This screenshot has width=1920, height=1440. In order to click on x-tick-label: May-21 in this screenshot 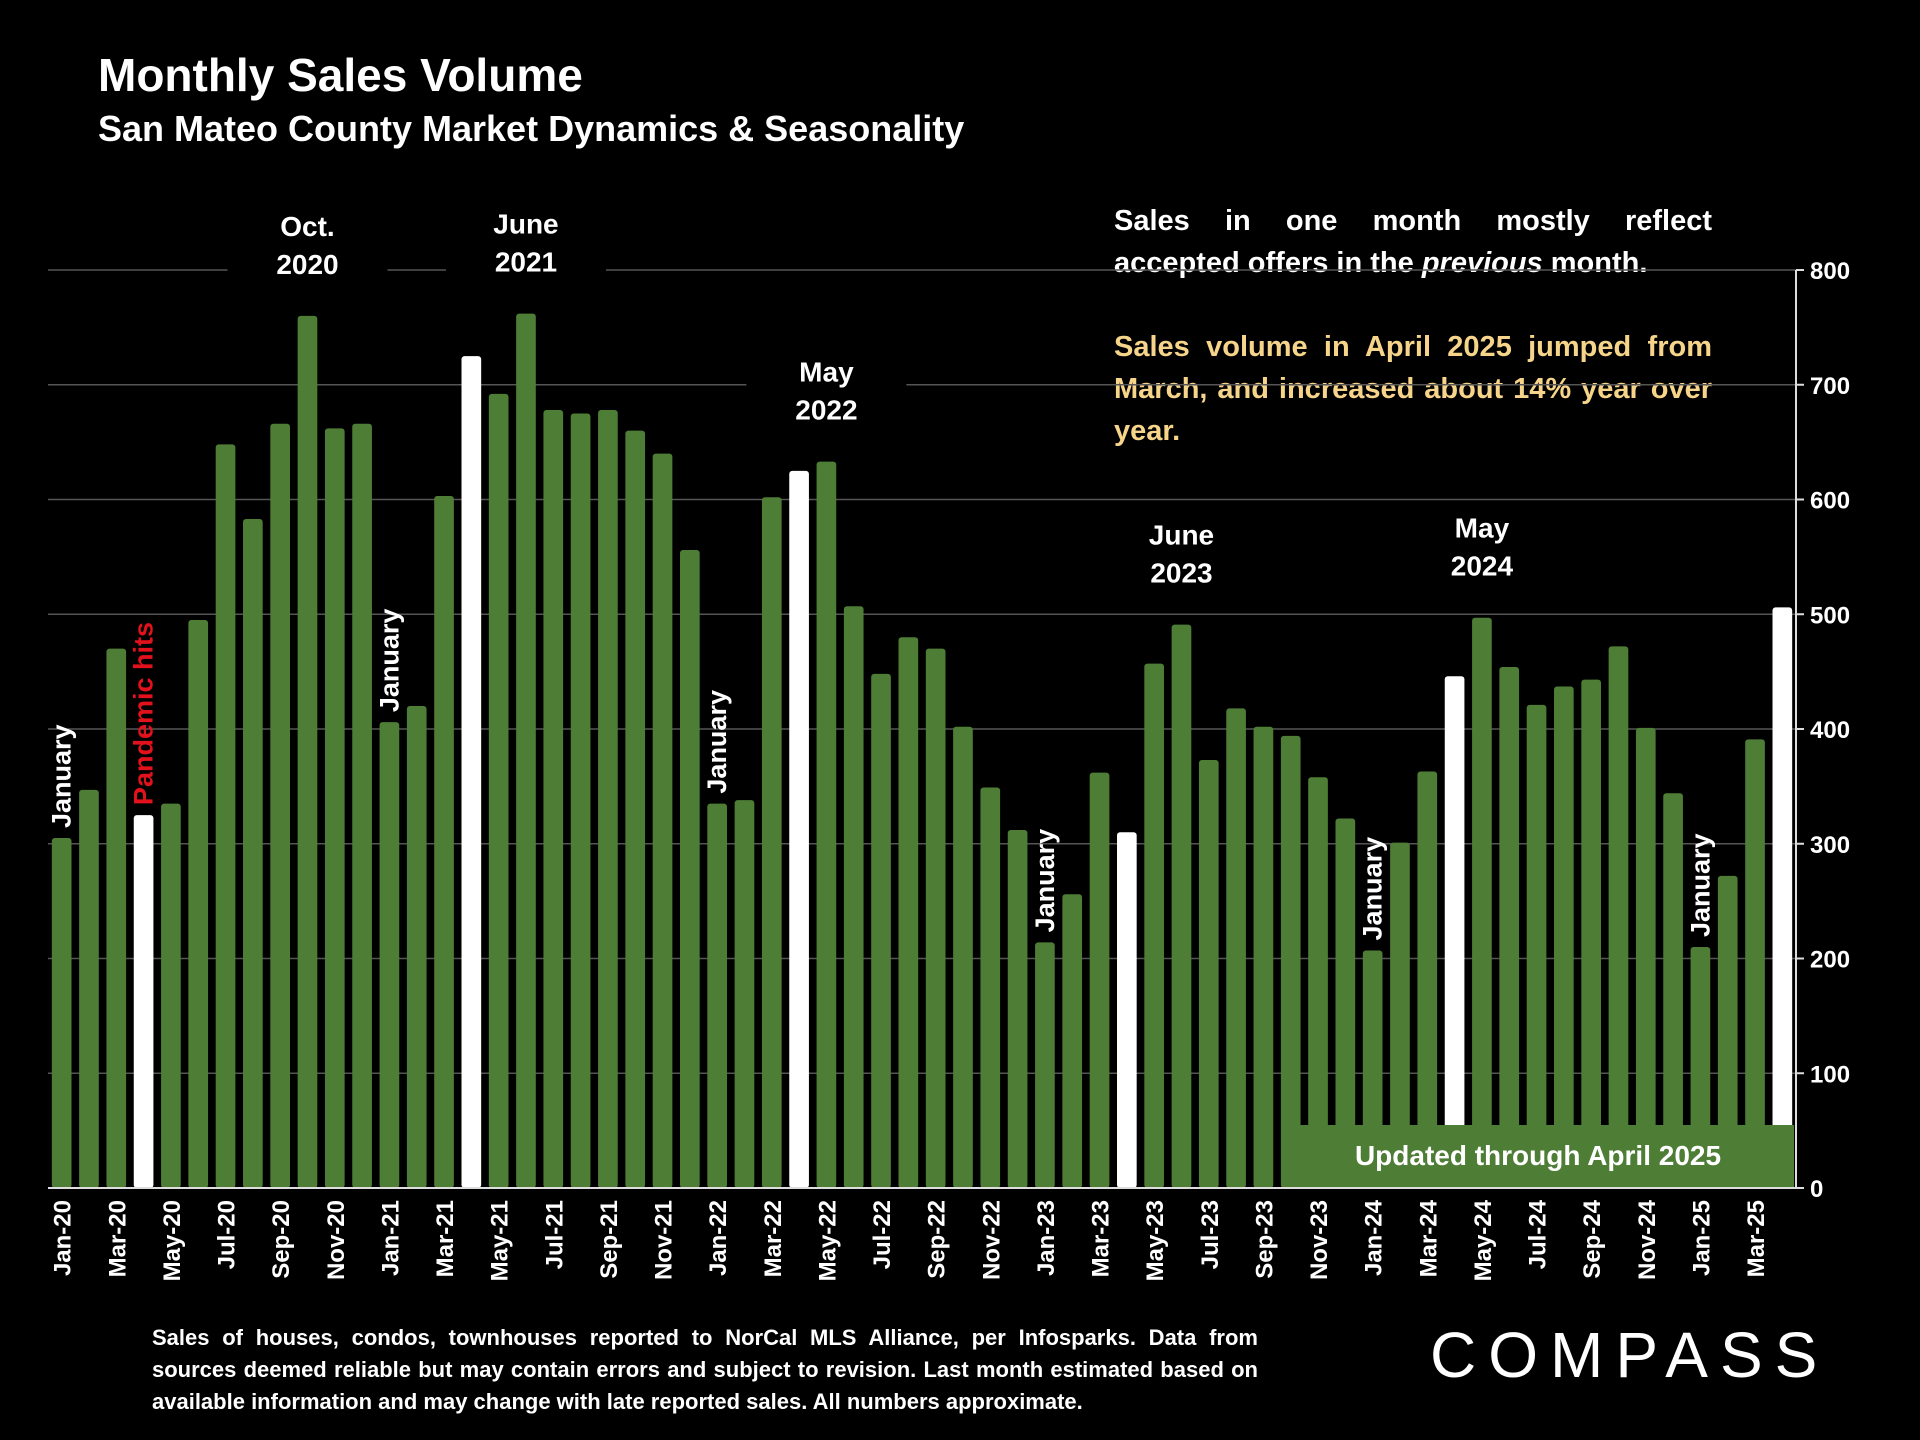, I will do `click(500, 1240)`.